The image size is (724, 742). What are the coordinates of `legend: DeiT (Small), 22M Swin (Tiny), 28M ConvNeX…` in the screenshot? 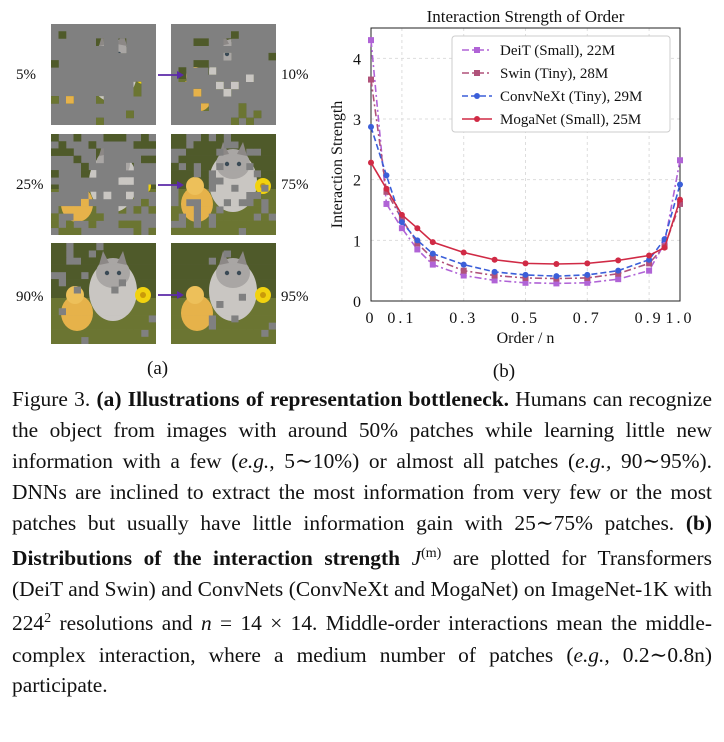 It's located at (561, 84).